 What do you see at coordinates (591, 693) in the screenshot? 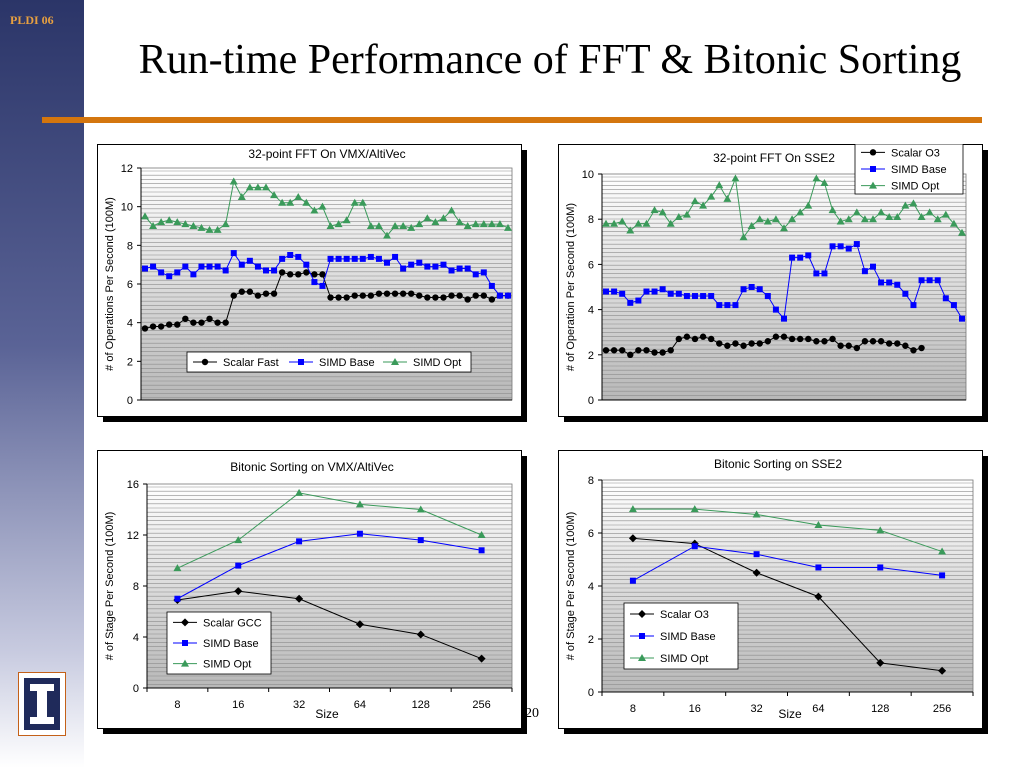
I see `y-tick-label: 0` at bounding box center [591, 693].